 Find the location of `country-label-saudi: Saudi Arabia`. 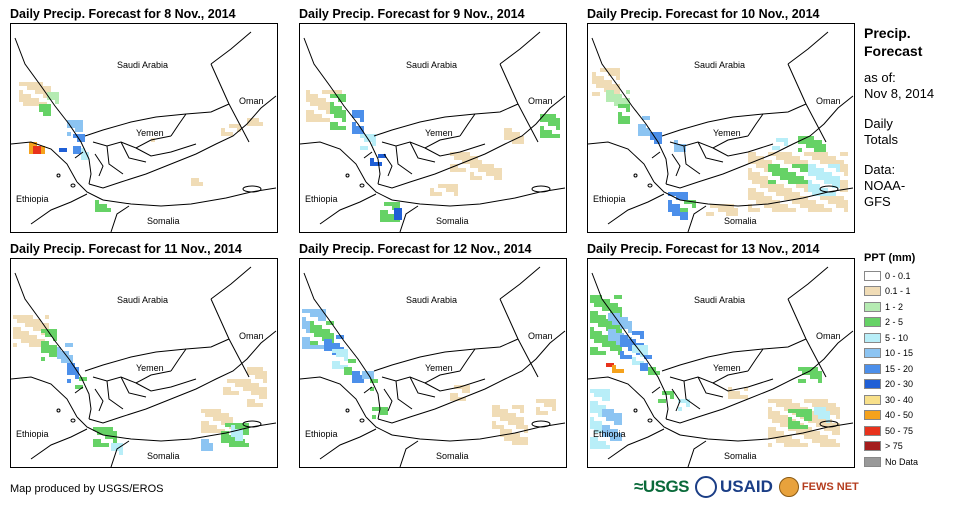

country-label-saudi: Saudi Arabia is located at coordinates (431, 65).